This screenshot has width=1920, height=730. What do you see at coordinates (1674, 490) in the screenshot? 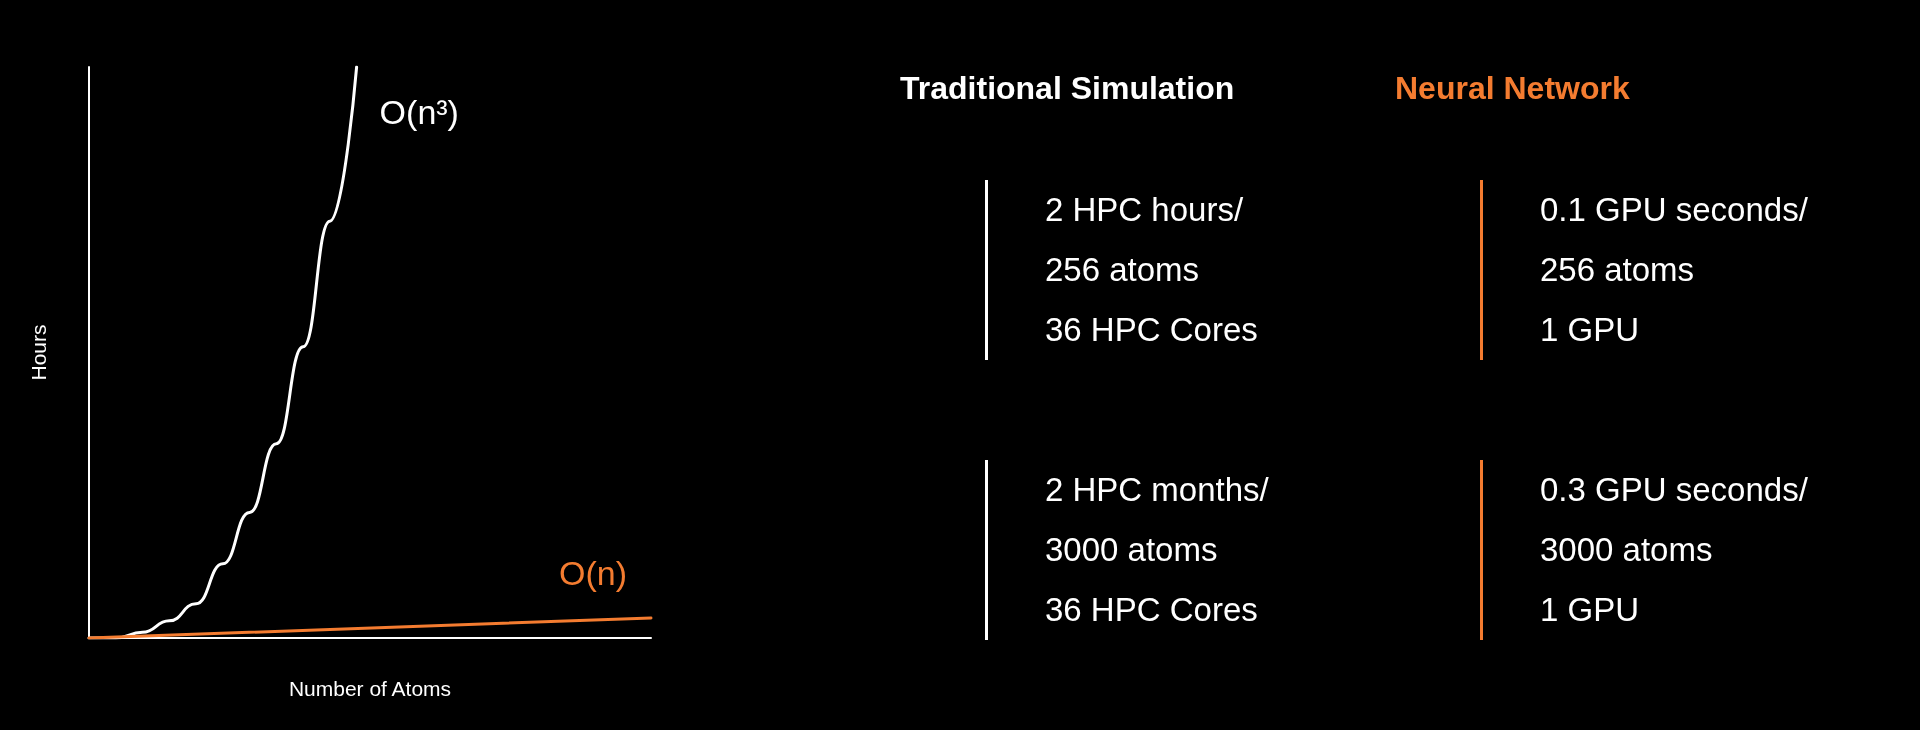
I see `text: 0.3 GPU seconds/` at bounding box center [1674, 490].